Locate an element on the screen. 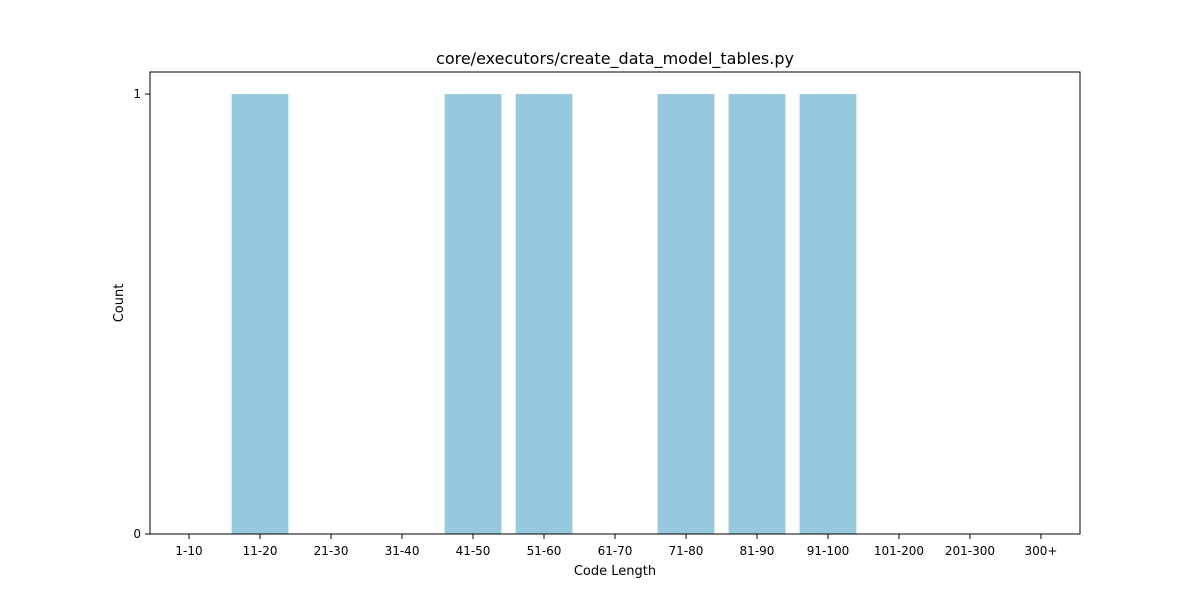 This screenshot has height=604, width=1200. x-tick-label: 91-100 is located at coordinates (828, 551).